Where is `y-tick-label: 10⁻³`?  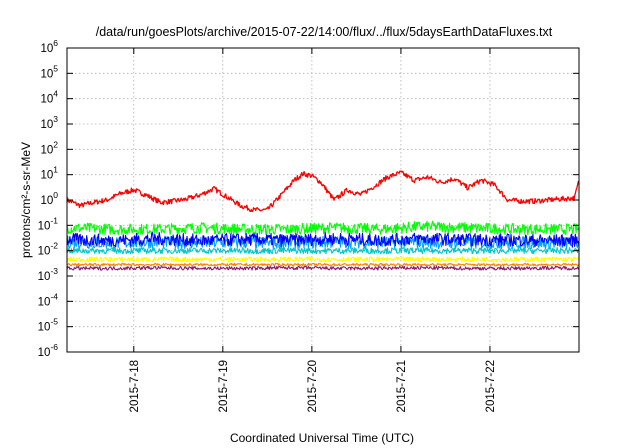
y-tick-label: 10⁻³ is located at coordinates (48, 274).